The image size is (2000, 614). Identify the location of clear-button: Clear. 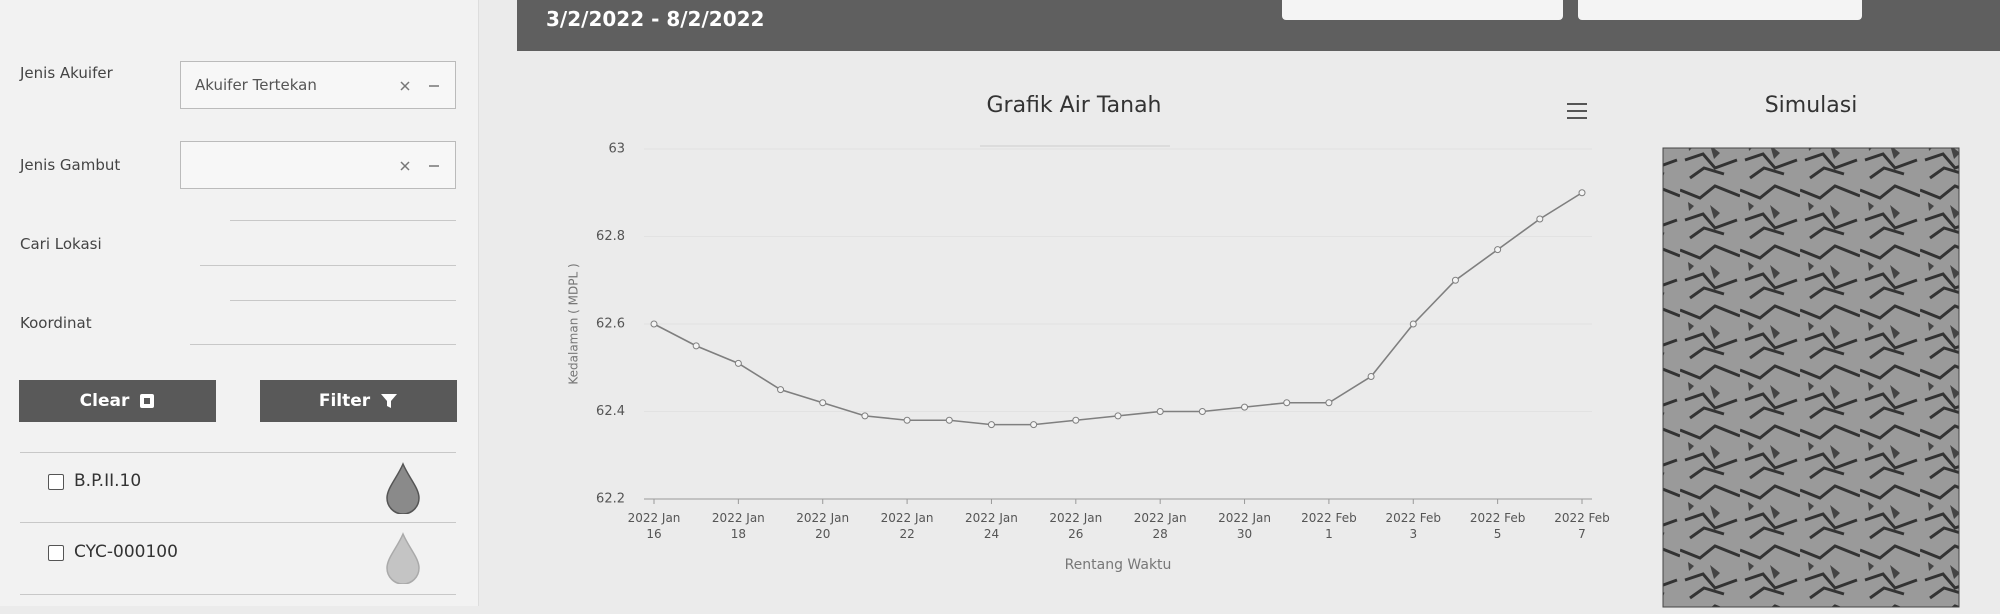
(117, 401).